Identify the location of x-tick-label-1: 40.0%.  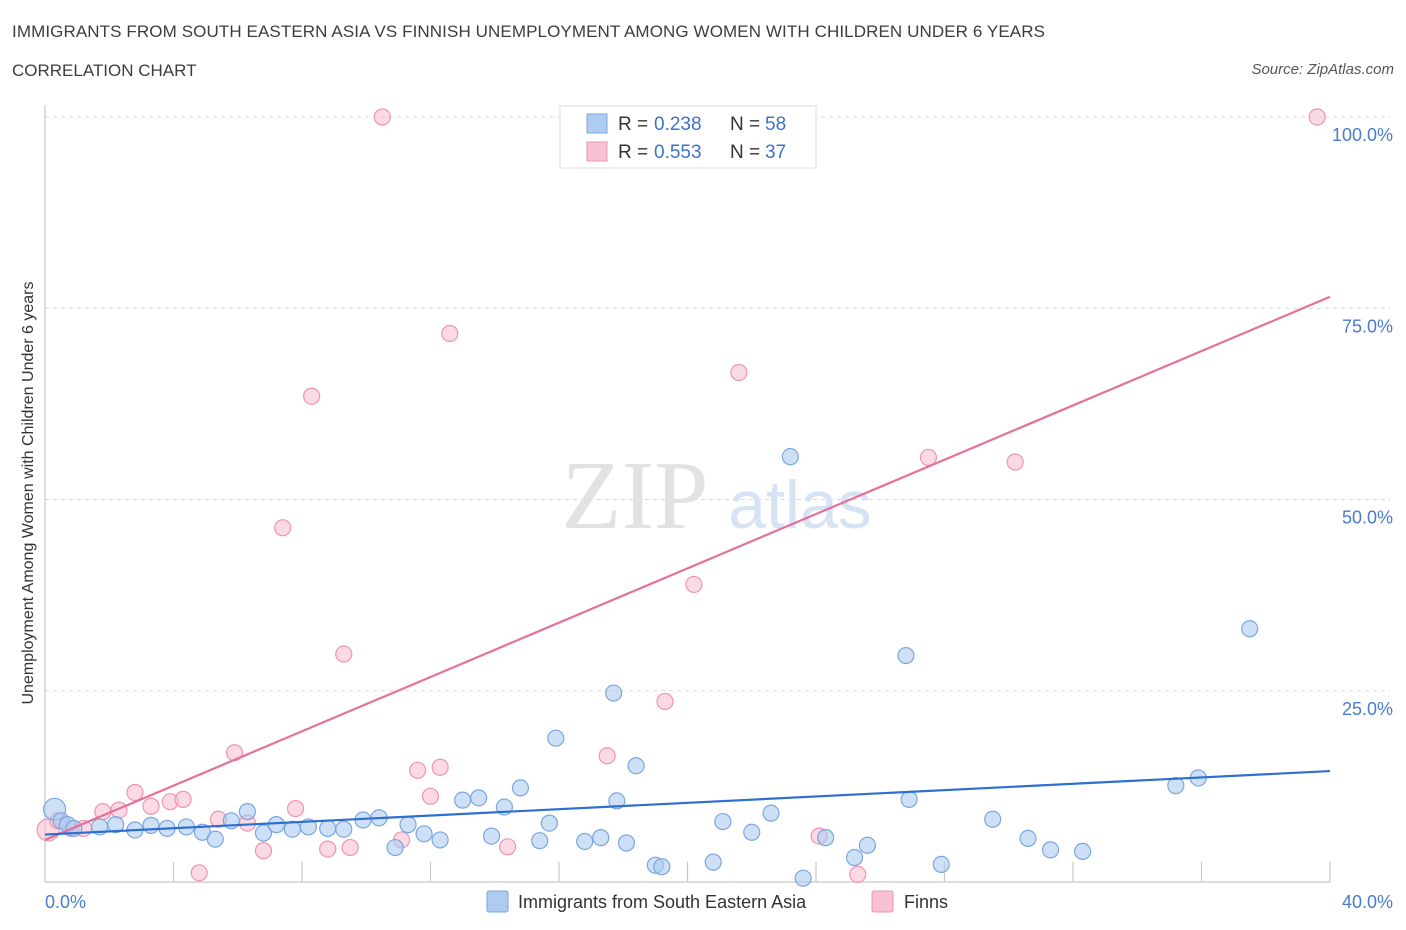
(1367, 902).